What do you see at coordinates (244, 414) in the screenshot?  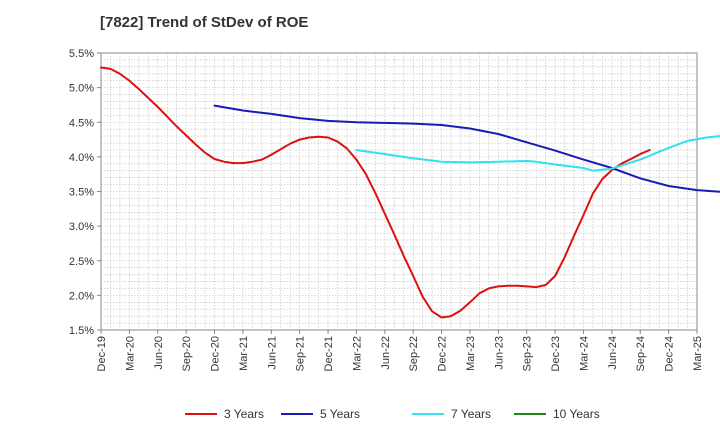 I see `legend-label: 3 Years` at bounding box center [244, 414].